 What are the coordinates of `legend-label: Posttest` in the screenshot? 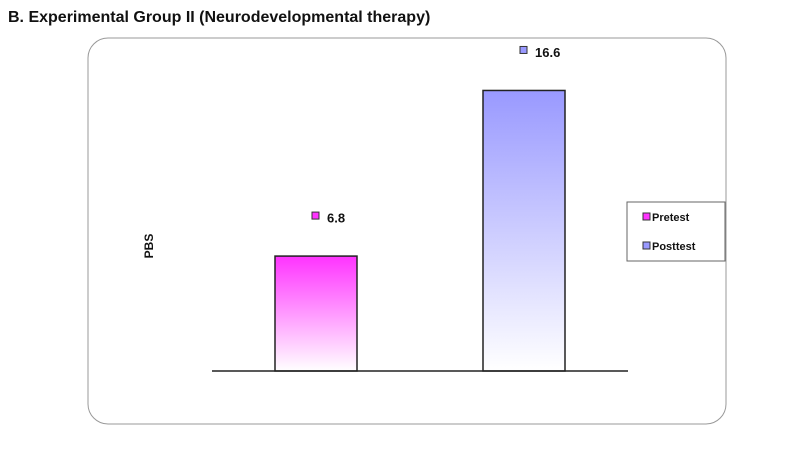 It's located at (674, 247).